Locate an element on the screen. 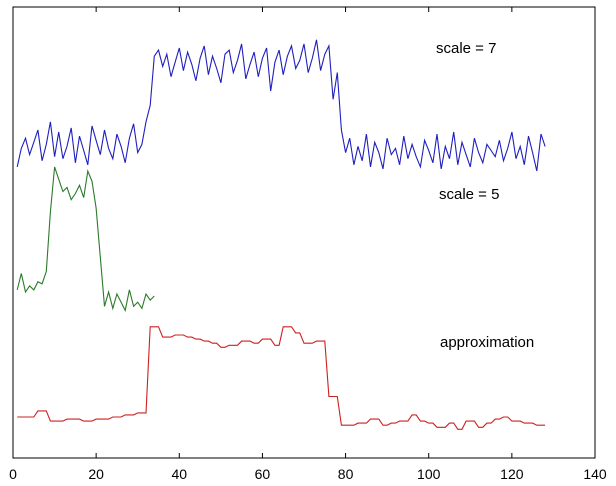 Image resolution: width=616 pixels, height=486 pixels. x-tick-label: 40 is located at coordinates (179, 474).